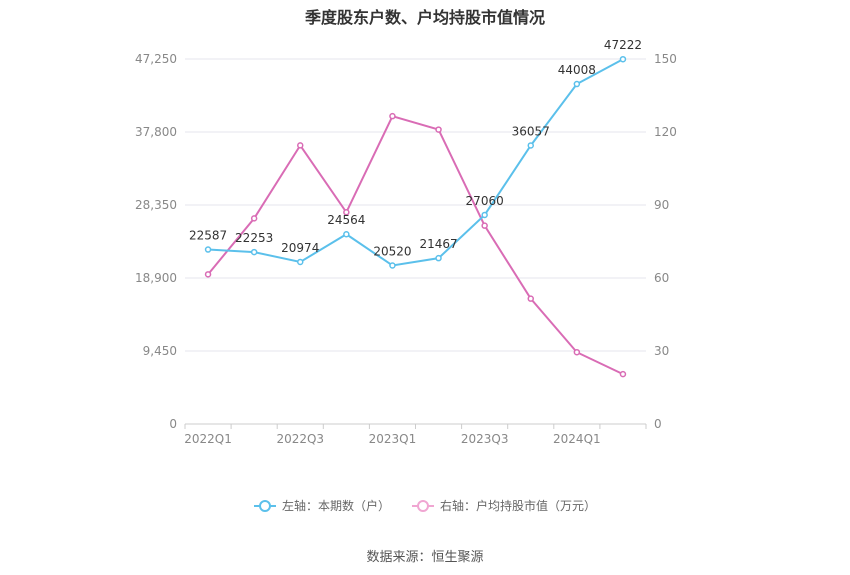 Image resolution: width=850 pixels, height=575 pixels. Describe the element at coordinates (156, 59) in the screenshot. I see `y-left-tick-label: 47,250` at that location.